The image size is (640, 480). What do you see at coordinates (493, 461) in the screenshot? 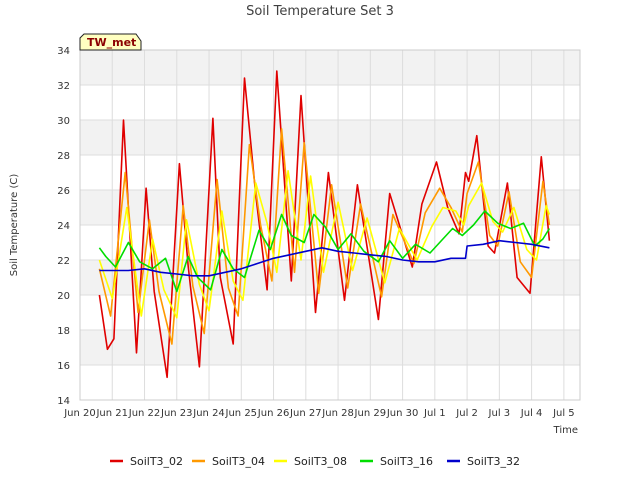
I see `legend-label: SoilT3_32` at bounding box center [493, 461].